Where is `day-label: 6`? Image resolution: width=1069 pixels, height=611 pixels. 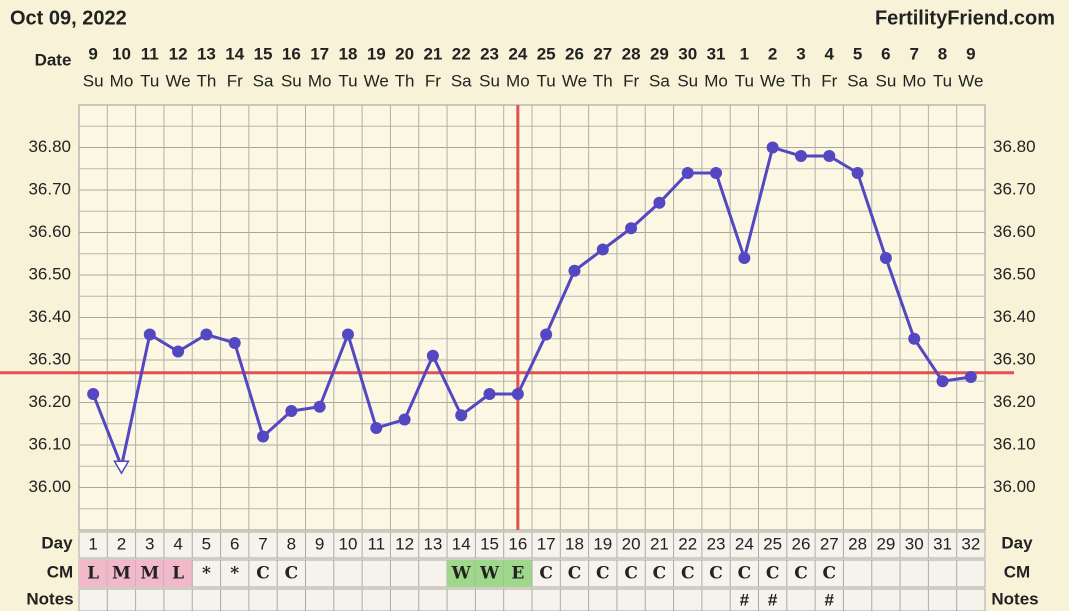 day-label: 6 is located at coordinates (234, 543).